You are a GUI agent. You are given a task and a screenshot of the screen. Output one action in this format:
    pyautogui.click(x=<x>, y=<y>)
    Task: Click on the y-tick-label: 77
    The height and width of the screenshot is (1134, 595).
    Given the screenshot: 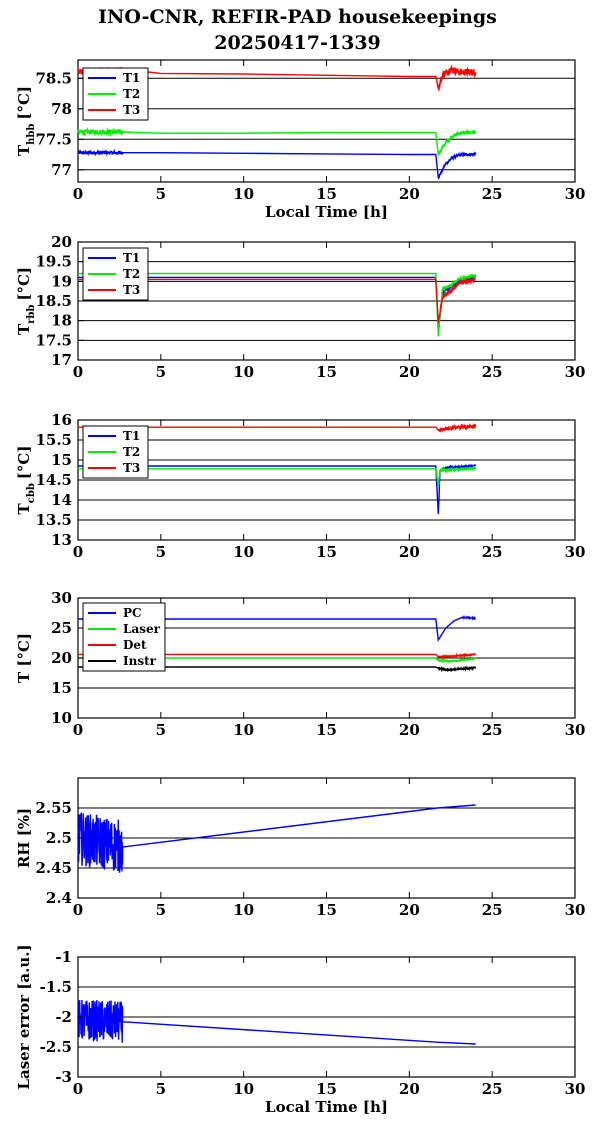 What is the action you would take?
    pyautogui.click(x=61, y=170)
    